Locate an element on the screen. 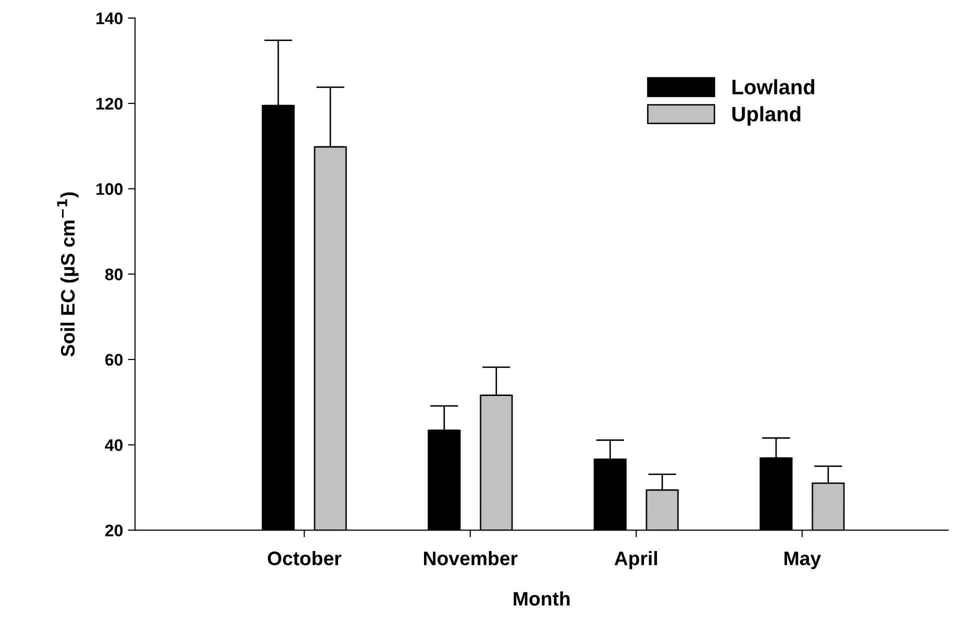 This screenshot has height=623, width=975. legend-label: Lowland is located at coordinates (773, 86).